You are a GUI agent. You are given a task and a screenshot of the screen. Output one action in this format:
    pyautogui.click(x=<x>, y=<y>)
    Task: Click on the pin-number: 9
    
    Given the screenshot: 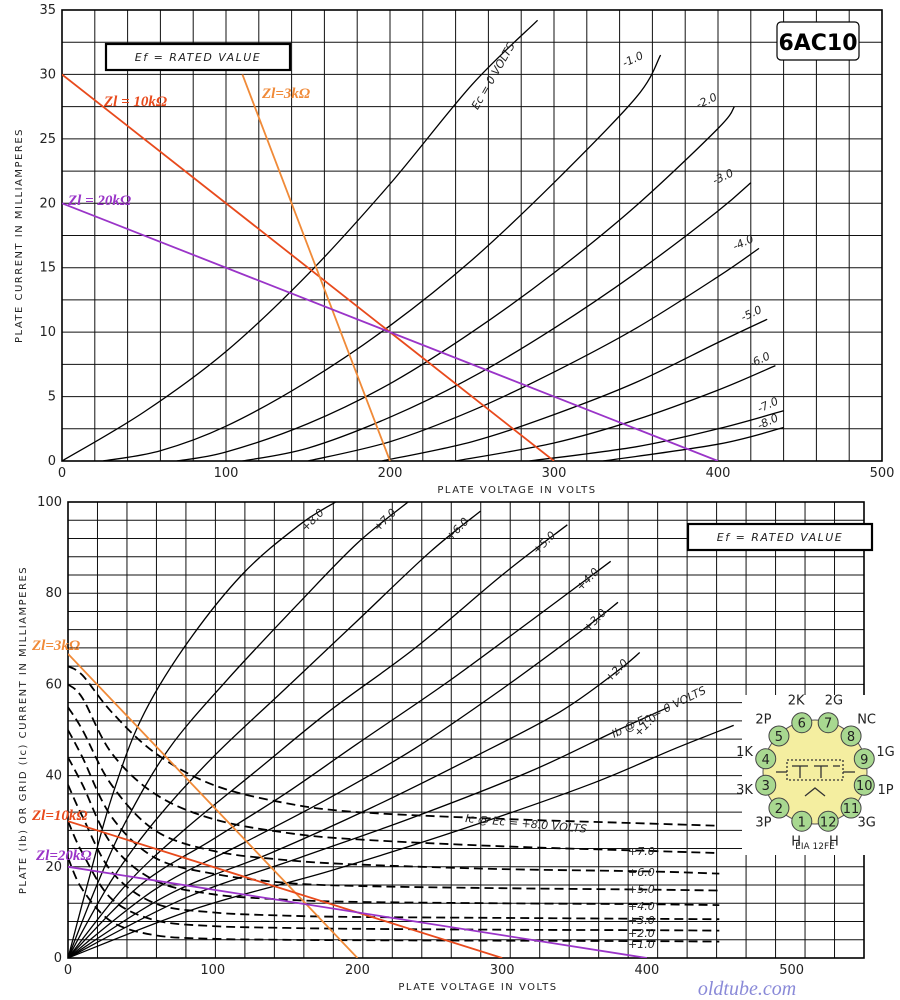 What is the action you would take?
    pyautogui.click(x=864, y=760)
    